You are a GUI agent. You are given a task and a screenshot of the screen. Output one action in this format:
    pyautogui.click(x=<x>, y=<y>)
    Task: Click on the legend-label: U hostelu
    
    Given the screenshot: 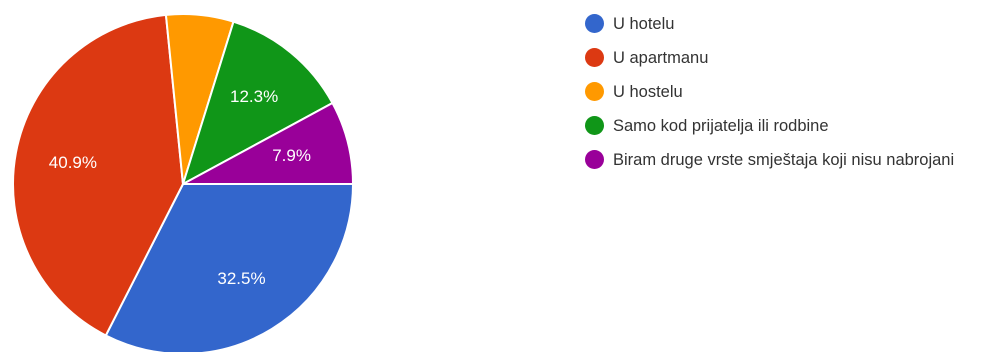 What is the action you would take?
    pyautogui.click(x=648, y=92)
    